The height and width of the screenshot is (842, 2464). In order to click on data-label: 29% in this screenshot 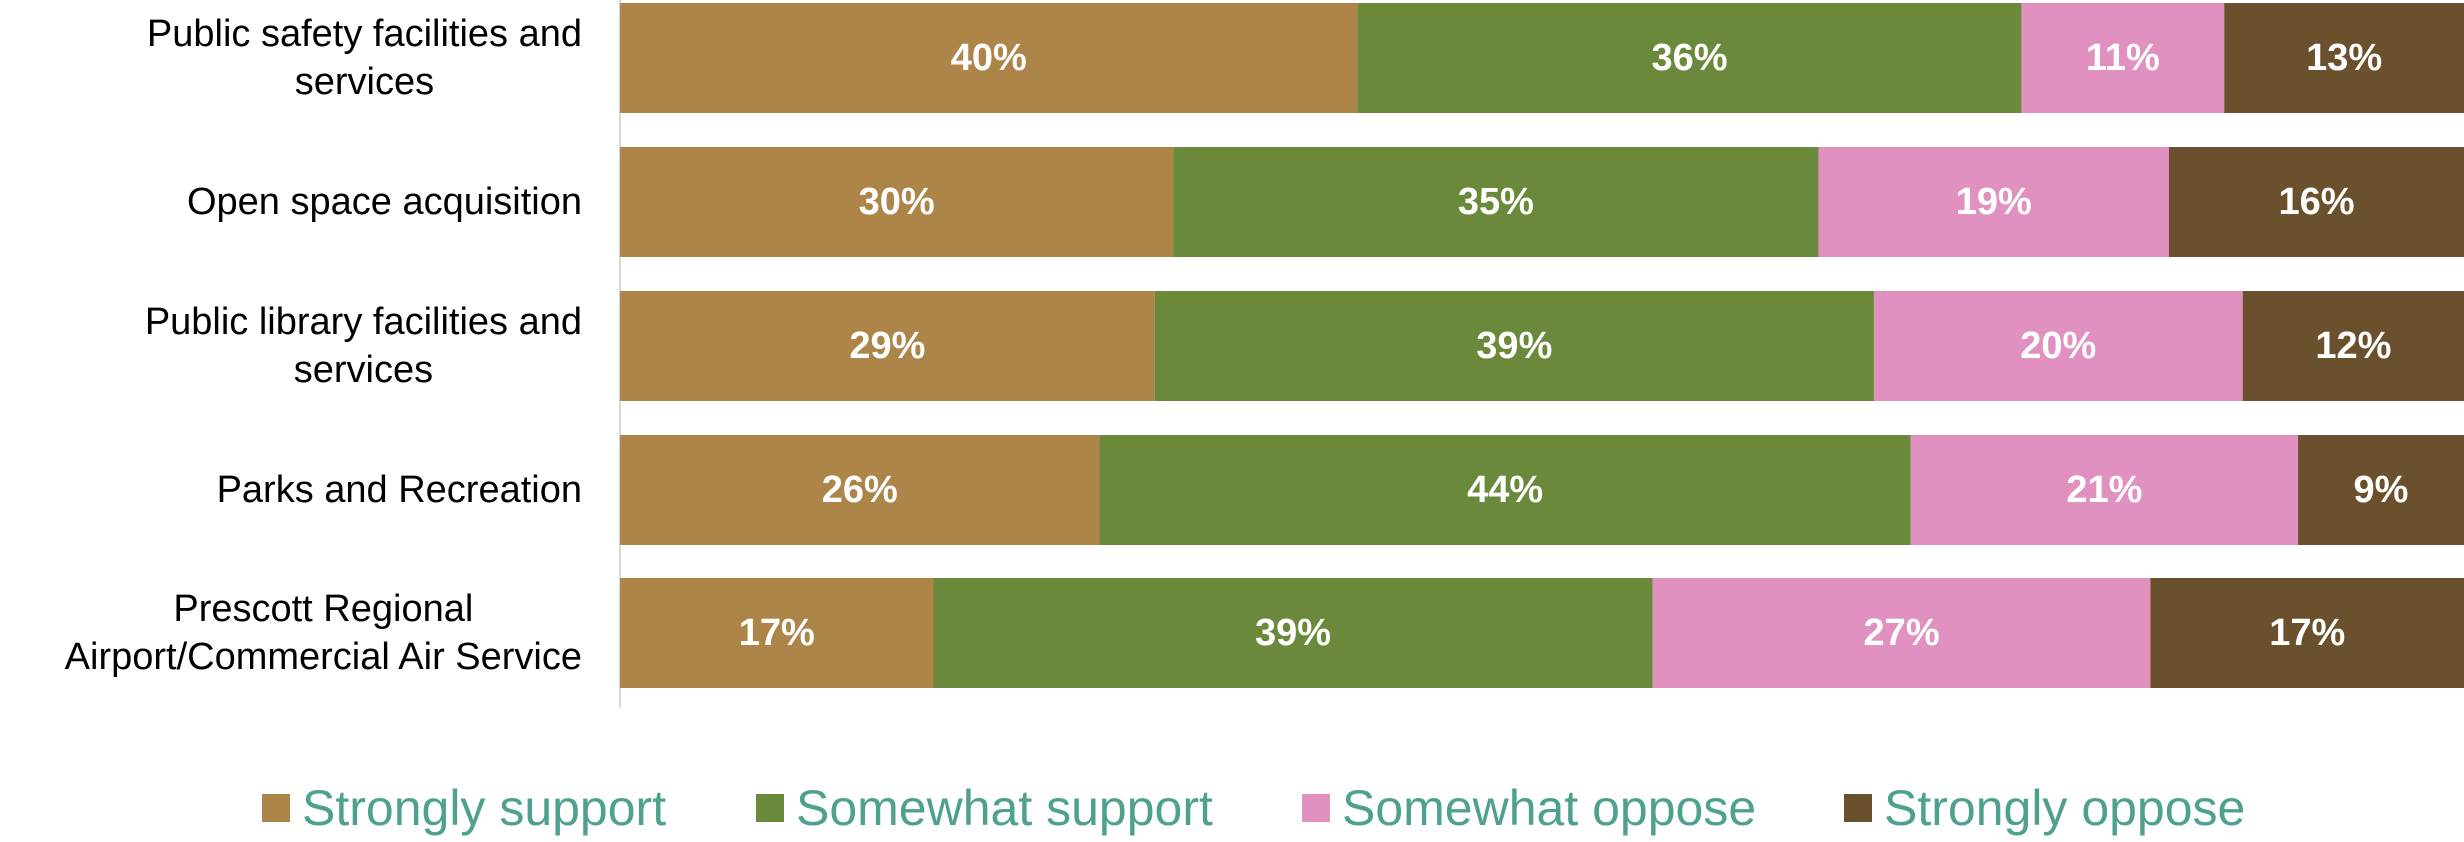, I will do `click(887, 346)`.